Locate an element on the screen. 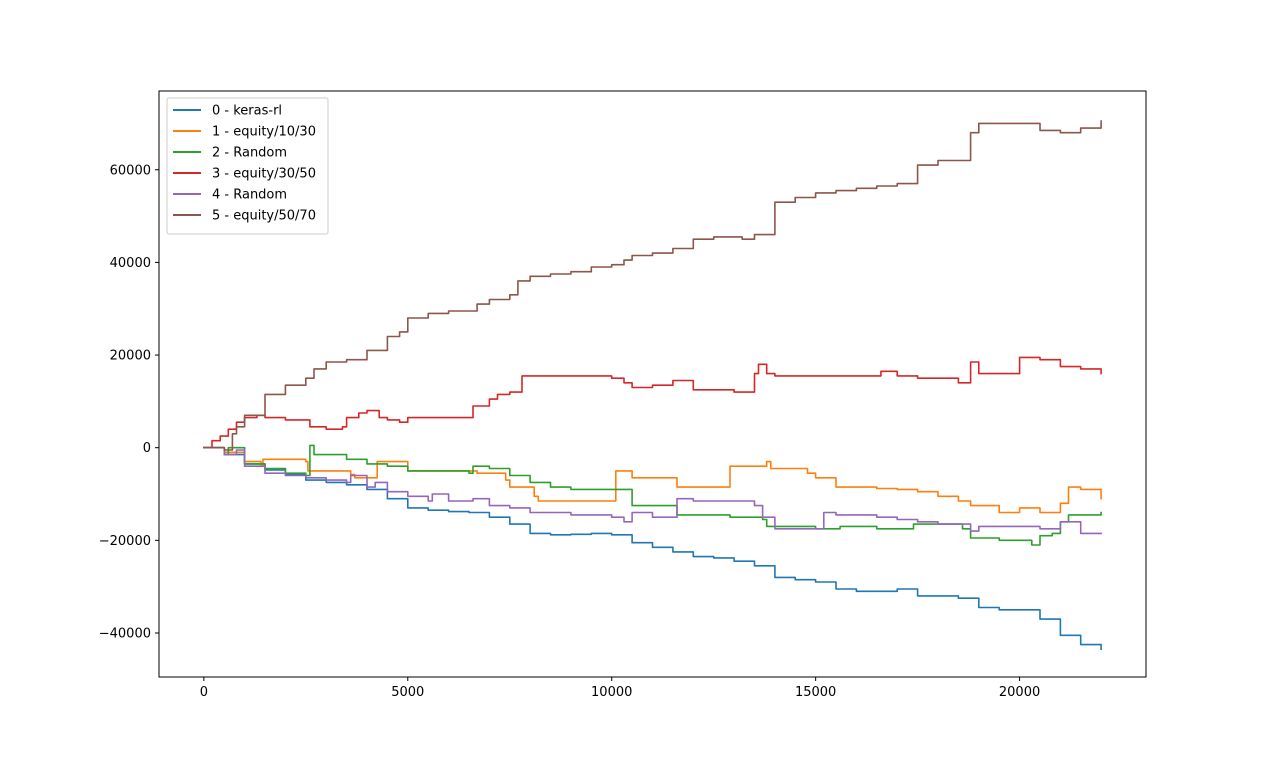 This screenshot has height=761, width=1273. x-tick-label: 5000 is located at coordinates (407, 692).